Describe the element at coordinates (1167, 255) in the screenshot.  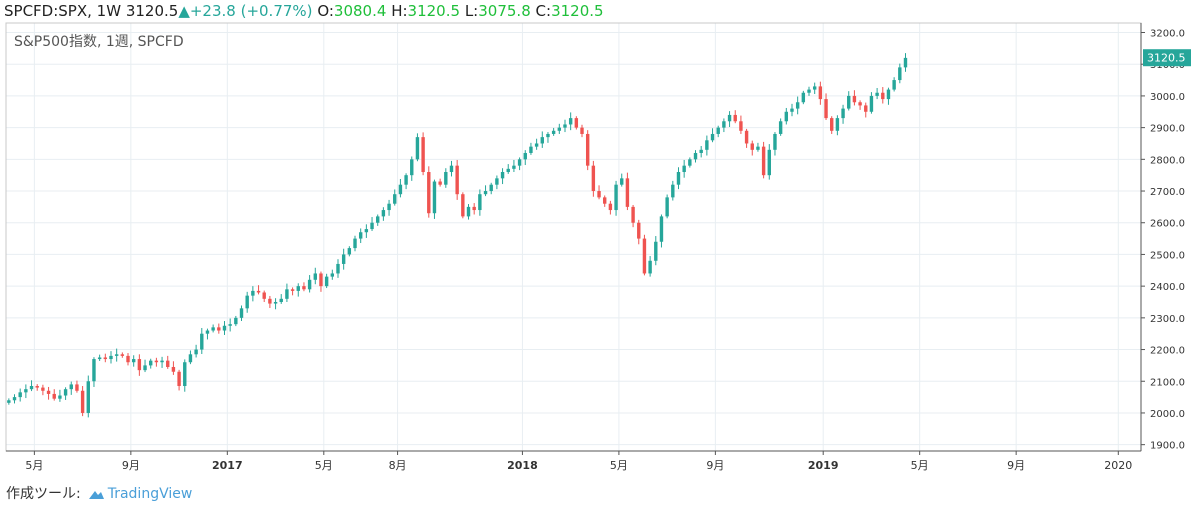
I see `y-tick-label: 2500.0` at that location.